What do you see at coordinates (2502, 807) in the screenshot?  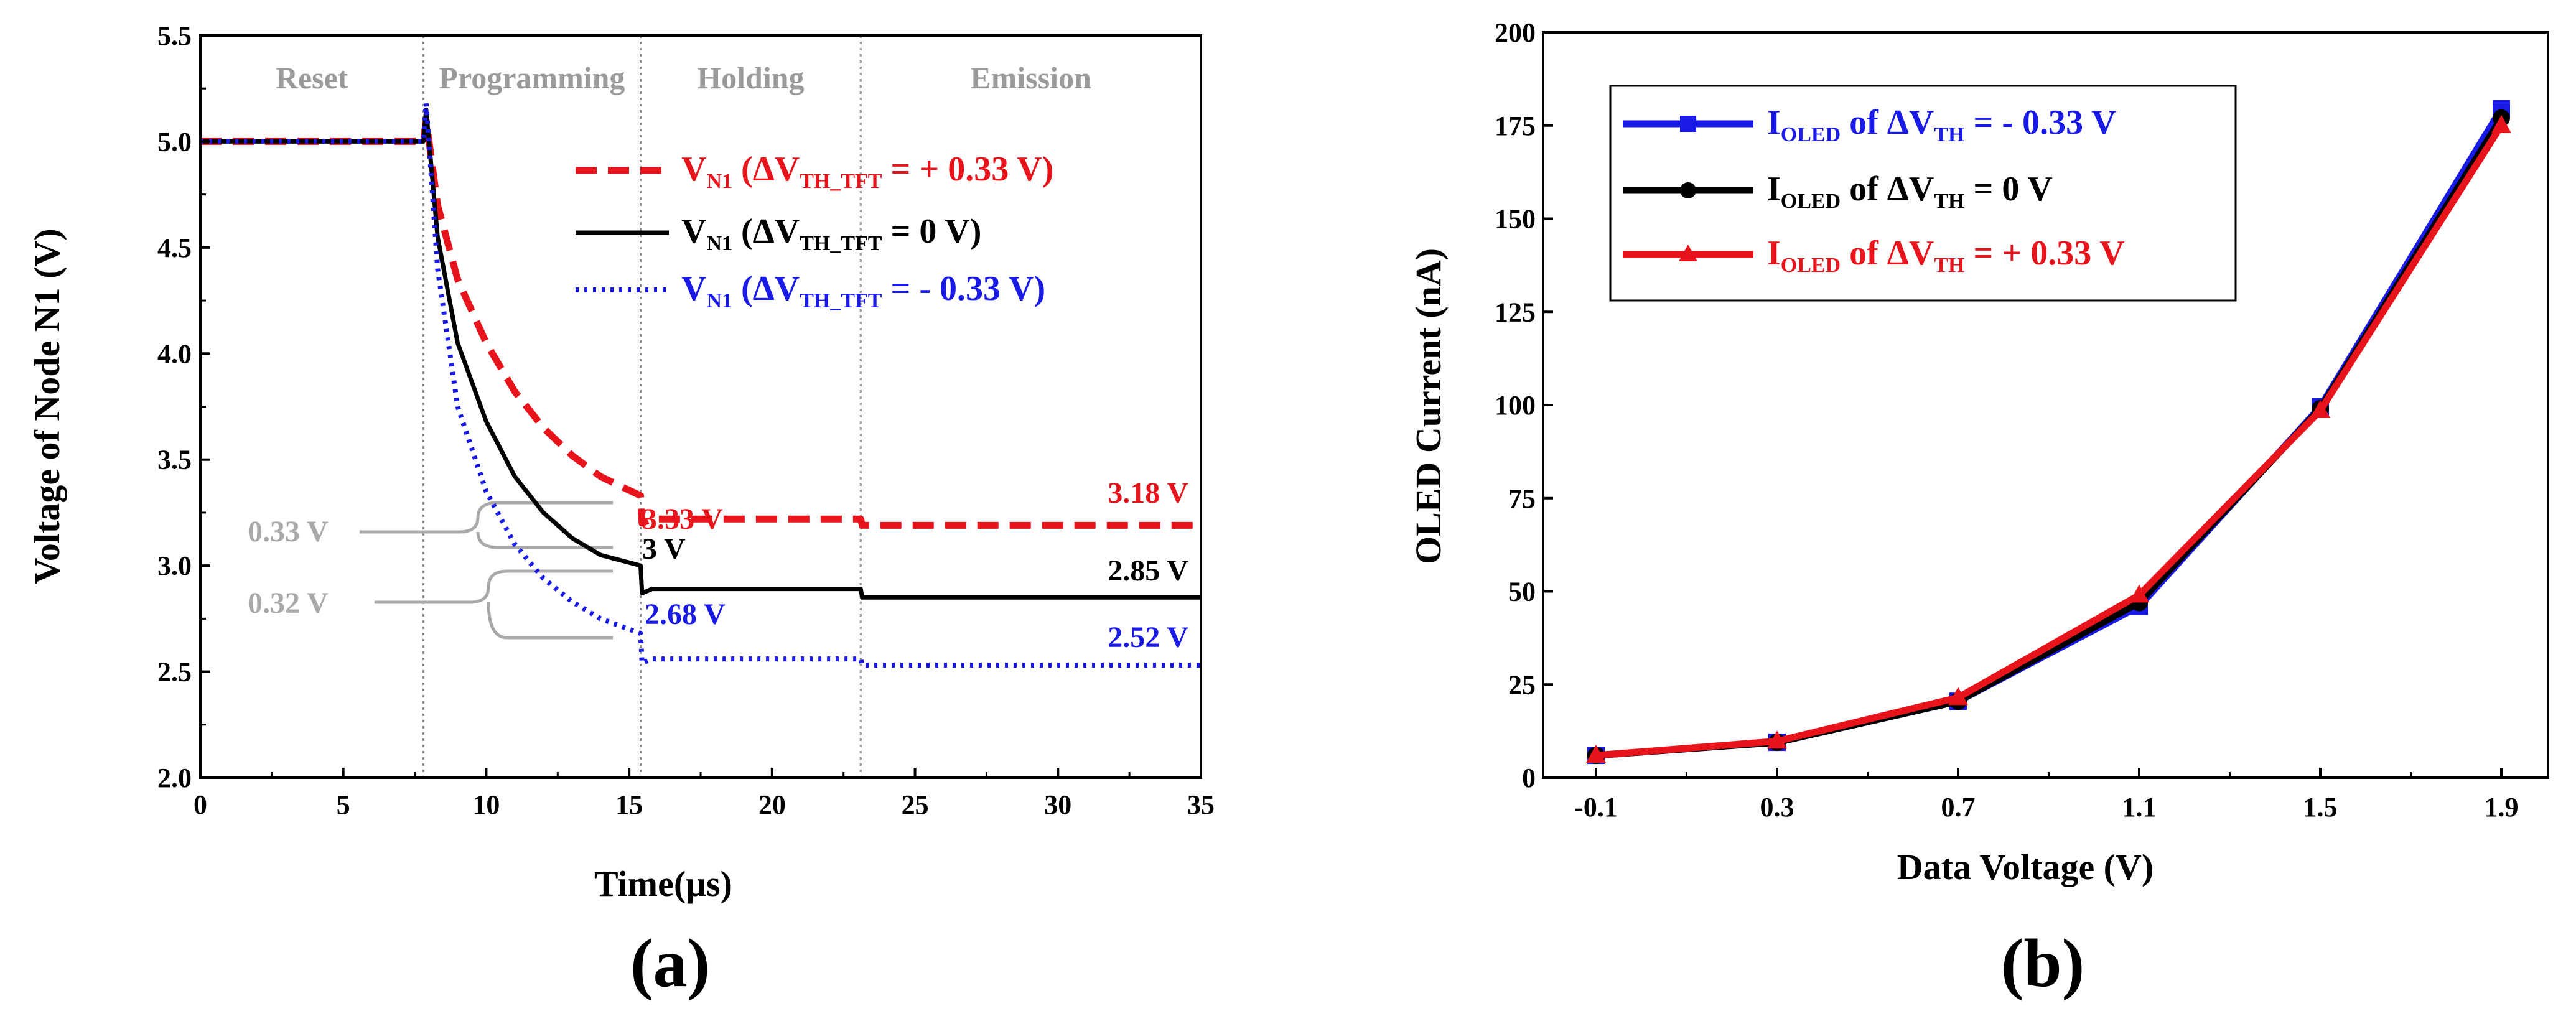 I see `x-tick-label: 1.9` at bounding box center [2502, 807].